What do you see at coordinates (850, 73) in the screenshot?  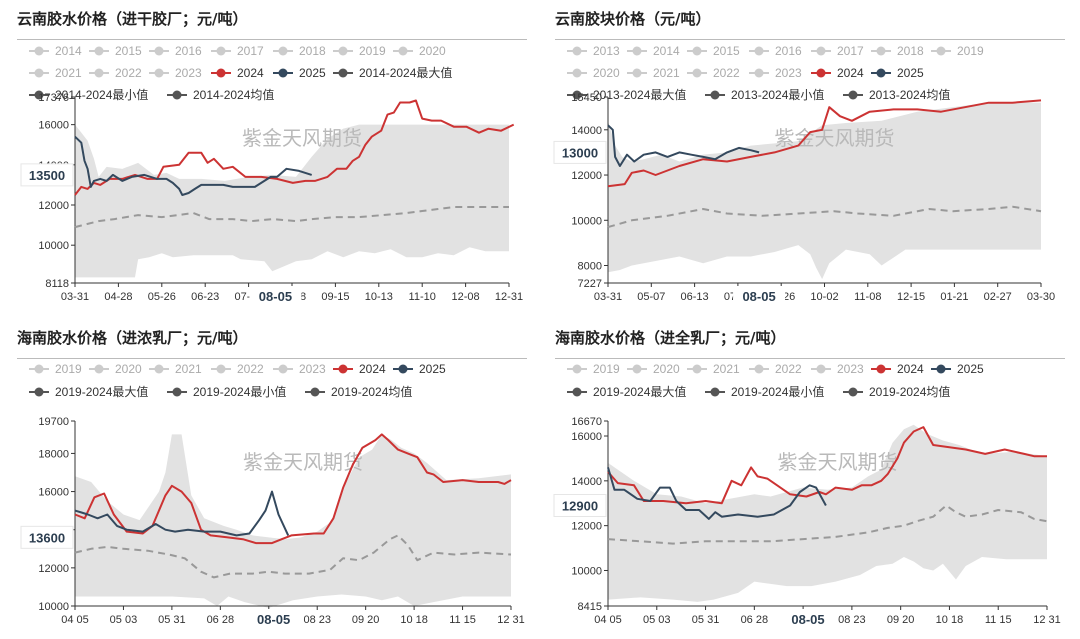 I see `legend-label: 2024` at bounding box center [850, 73].